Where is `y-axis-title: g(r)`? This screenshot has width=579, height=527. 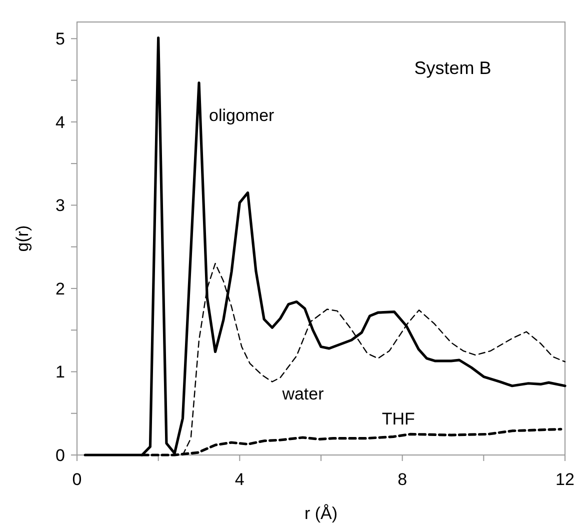 y-axis-title: g(r) is located at coordinates (22, 238).